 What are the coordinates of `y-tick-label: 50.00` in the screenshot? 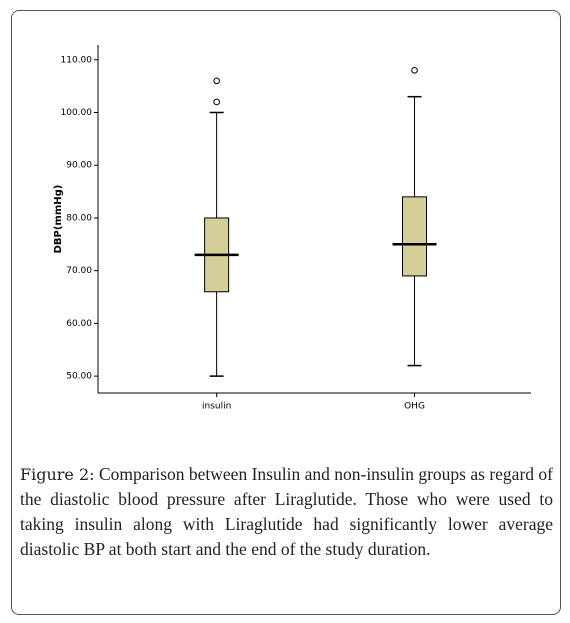 It's located at (79, 377).